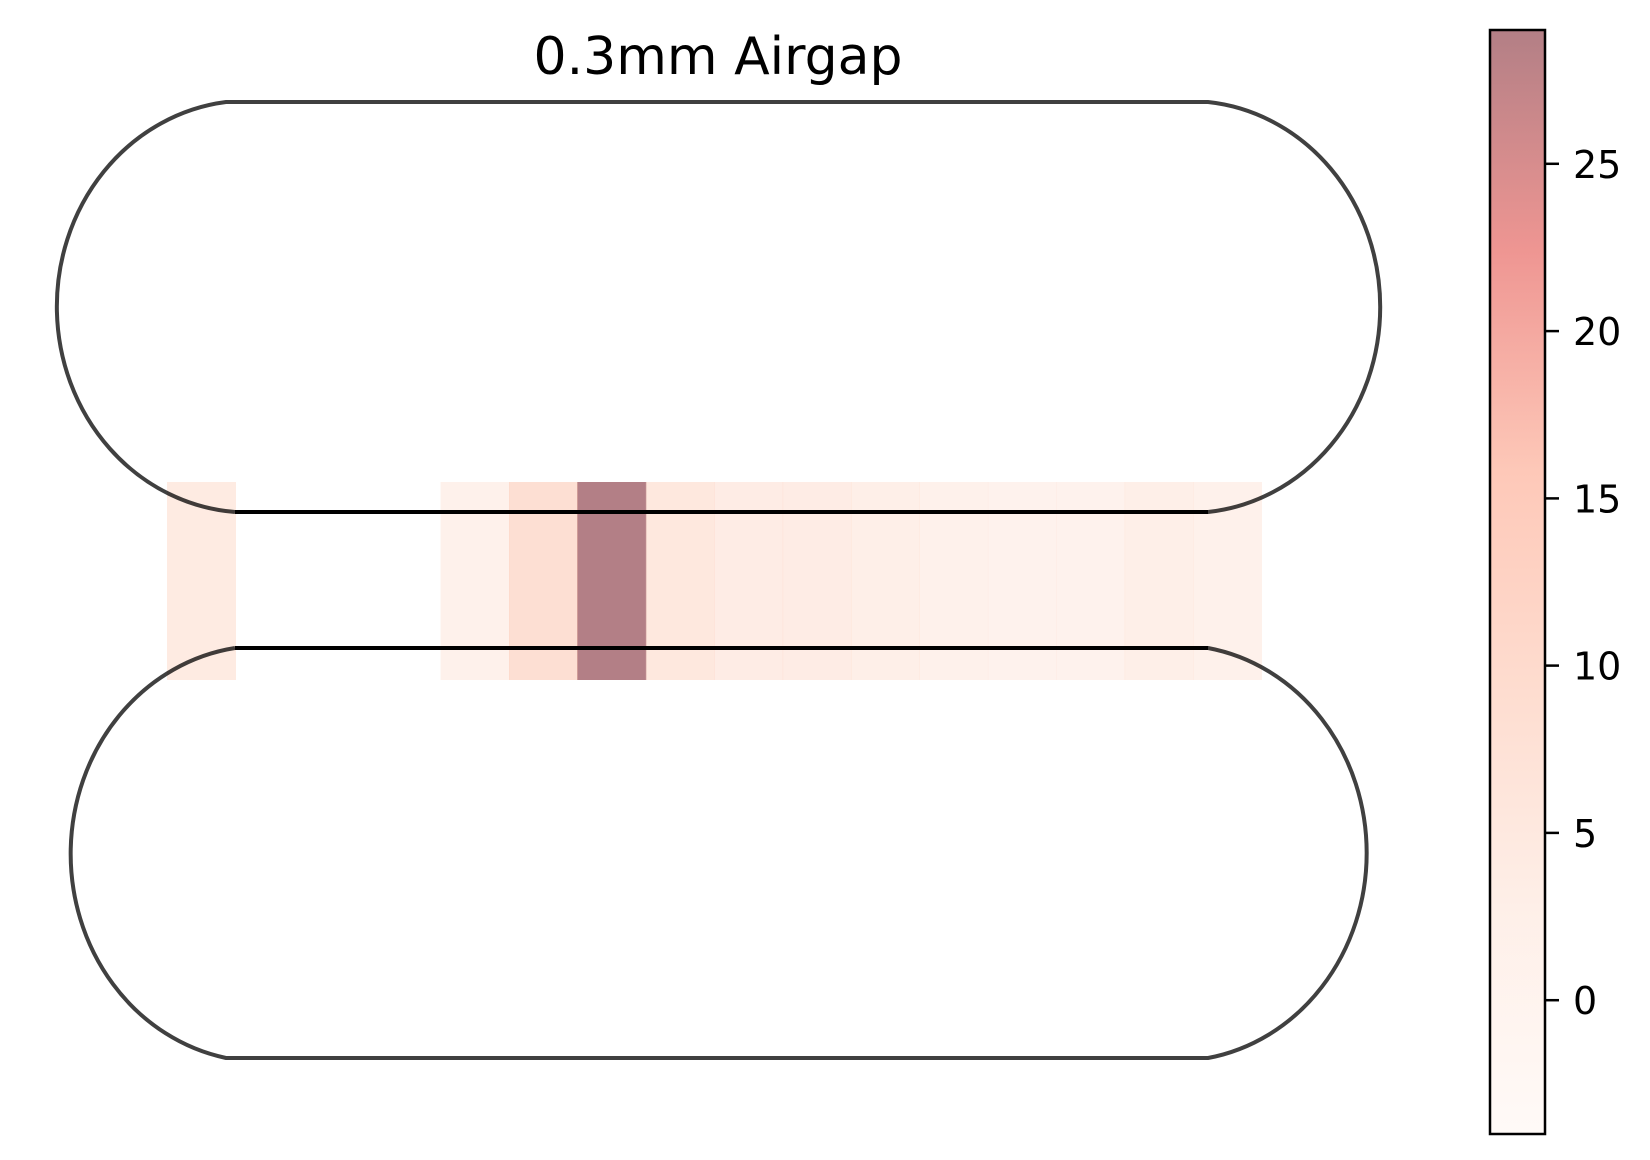 Image resolution: width=1650 pixels, height=1160 pixels. I want to click on colorbar-tick-label: 15, so click(1597, 499).